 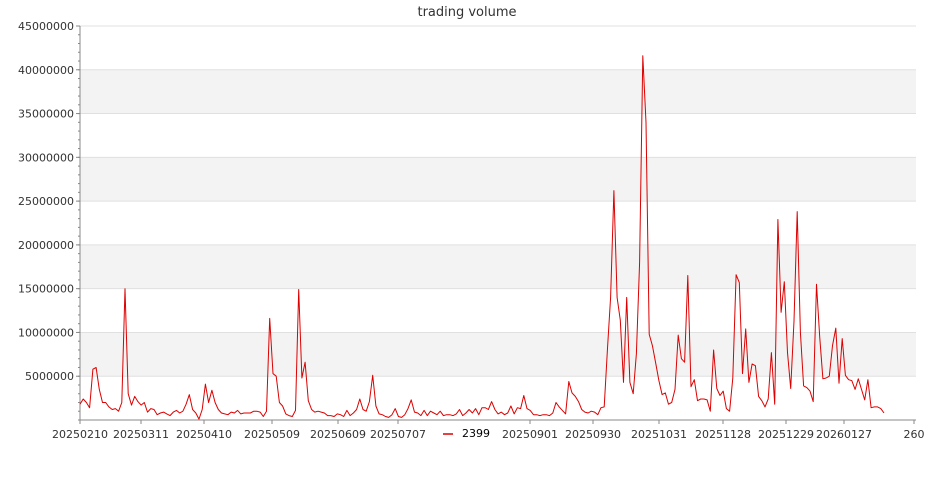 I want to click on y-tick-label: 20000000, so click(x=46, y=245).